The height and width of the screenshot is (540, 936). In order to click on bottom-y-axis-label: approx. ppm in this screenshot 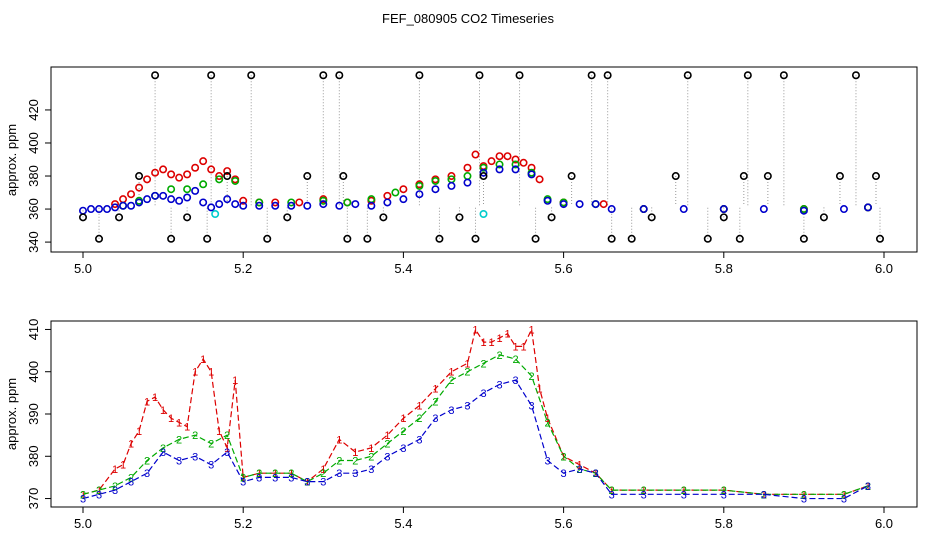, I will do `click(11, 414)`.